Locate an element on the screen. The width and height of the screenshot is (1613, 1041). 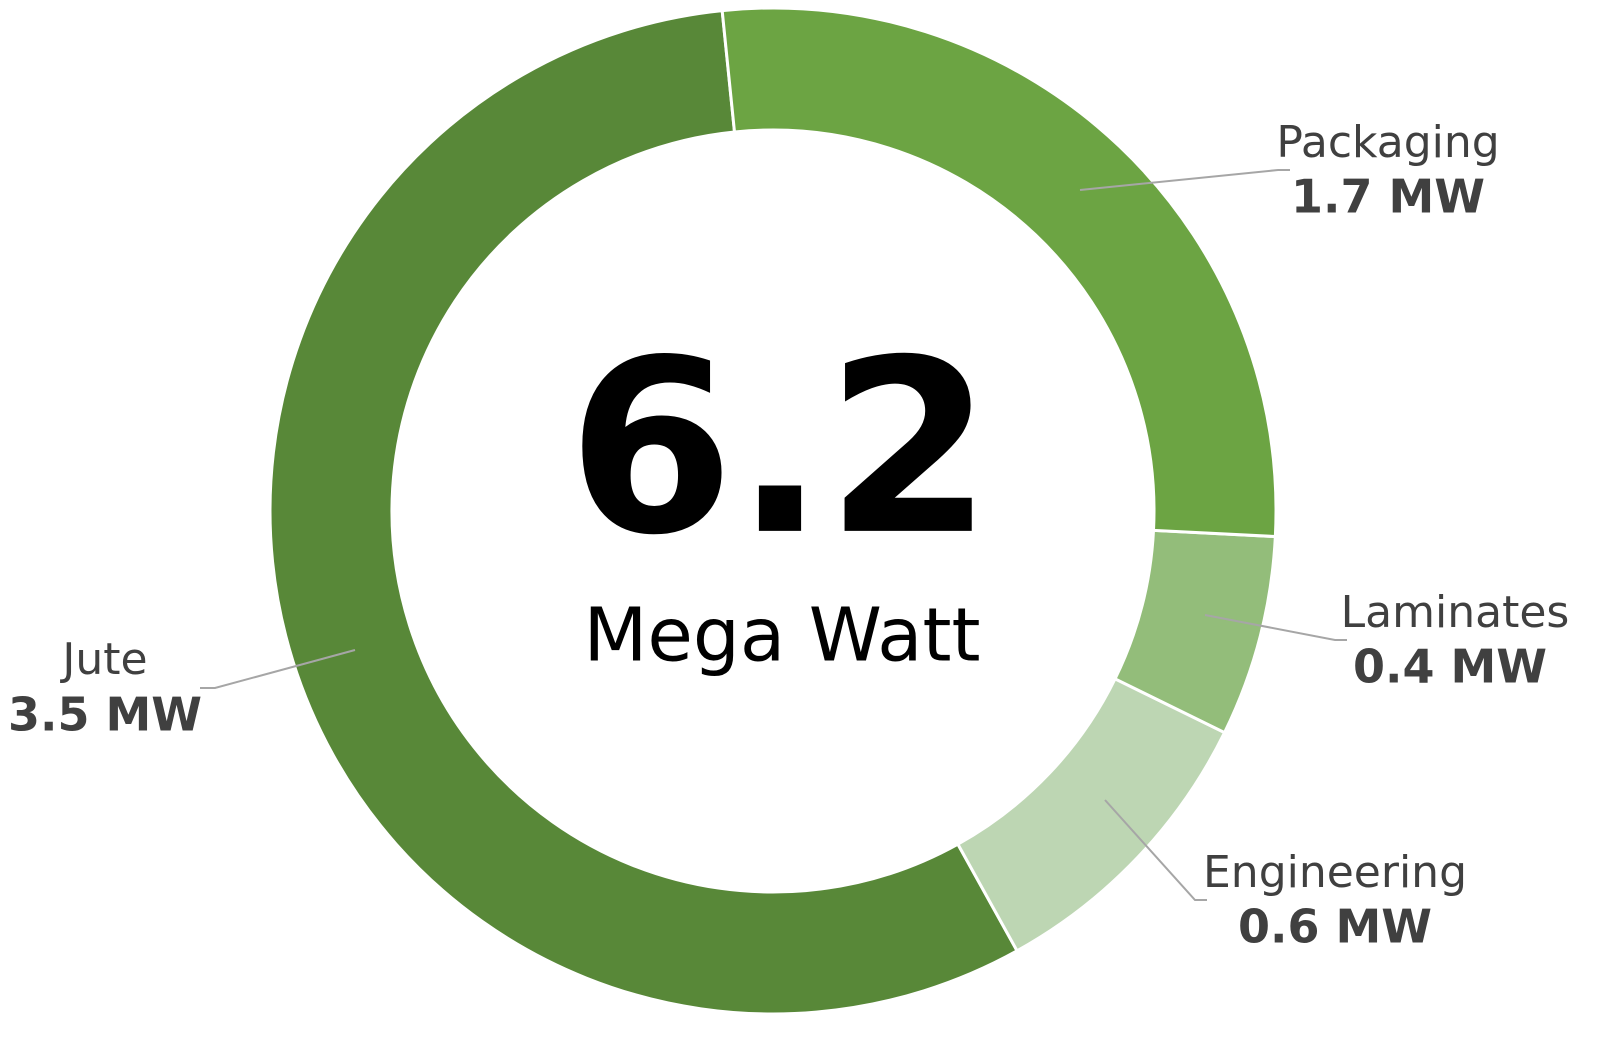
segment-value: 0.4 MW is located at coordinates (1450, 667).